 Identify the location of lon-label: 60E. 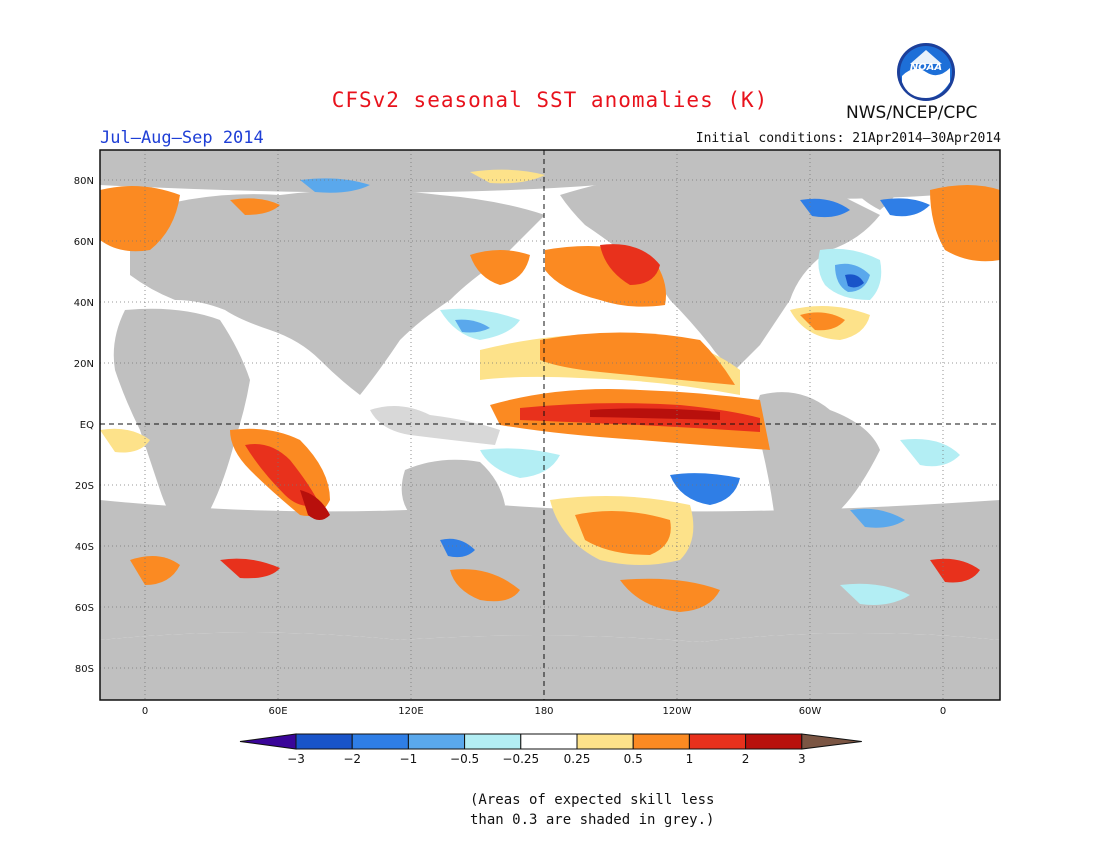
(277, 711).